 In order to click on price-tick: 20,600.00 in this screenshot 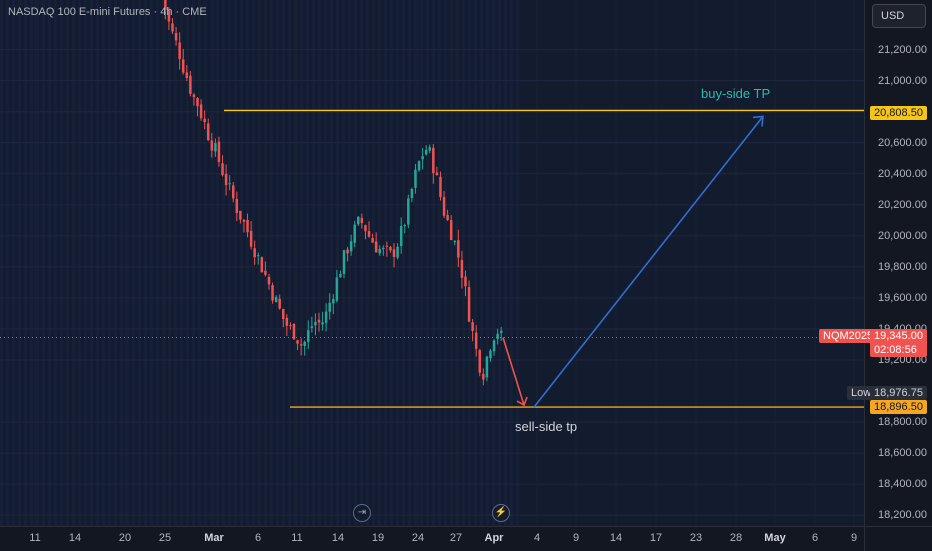, I will do `click(902, 142)`.